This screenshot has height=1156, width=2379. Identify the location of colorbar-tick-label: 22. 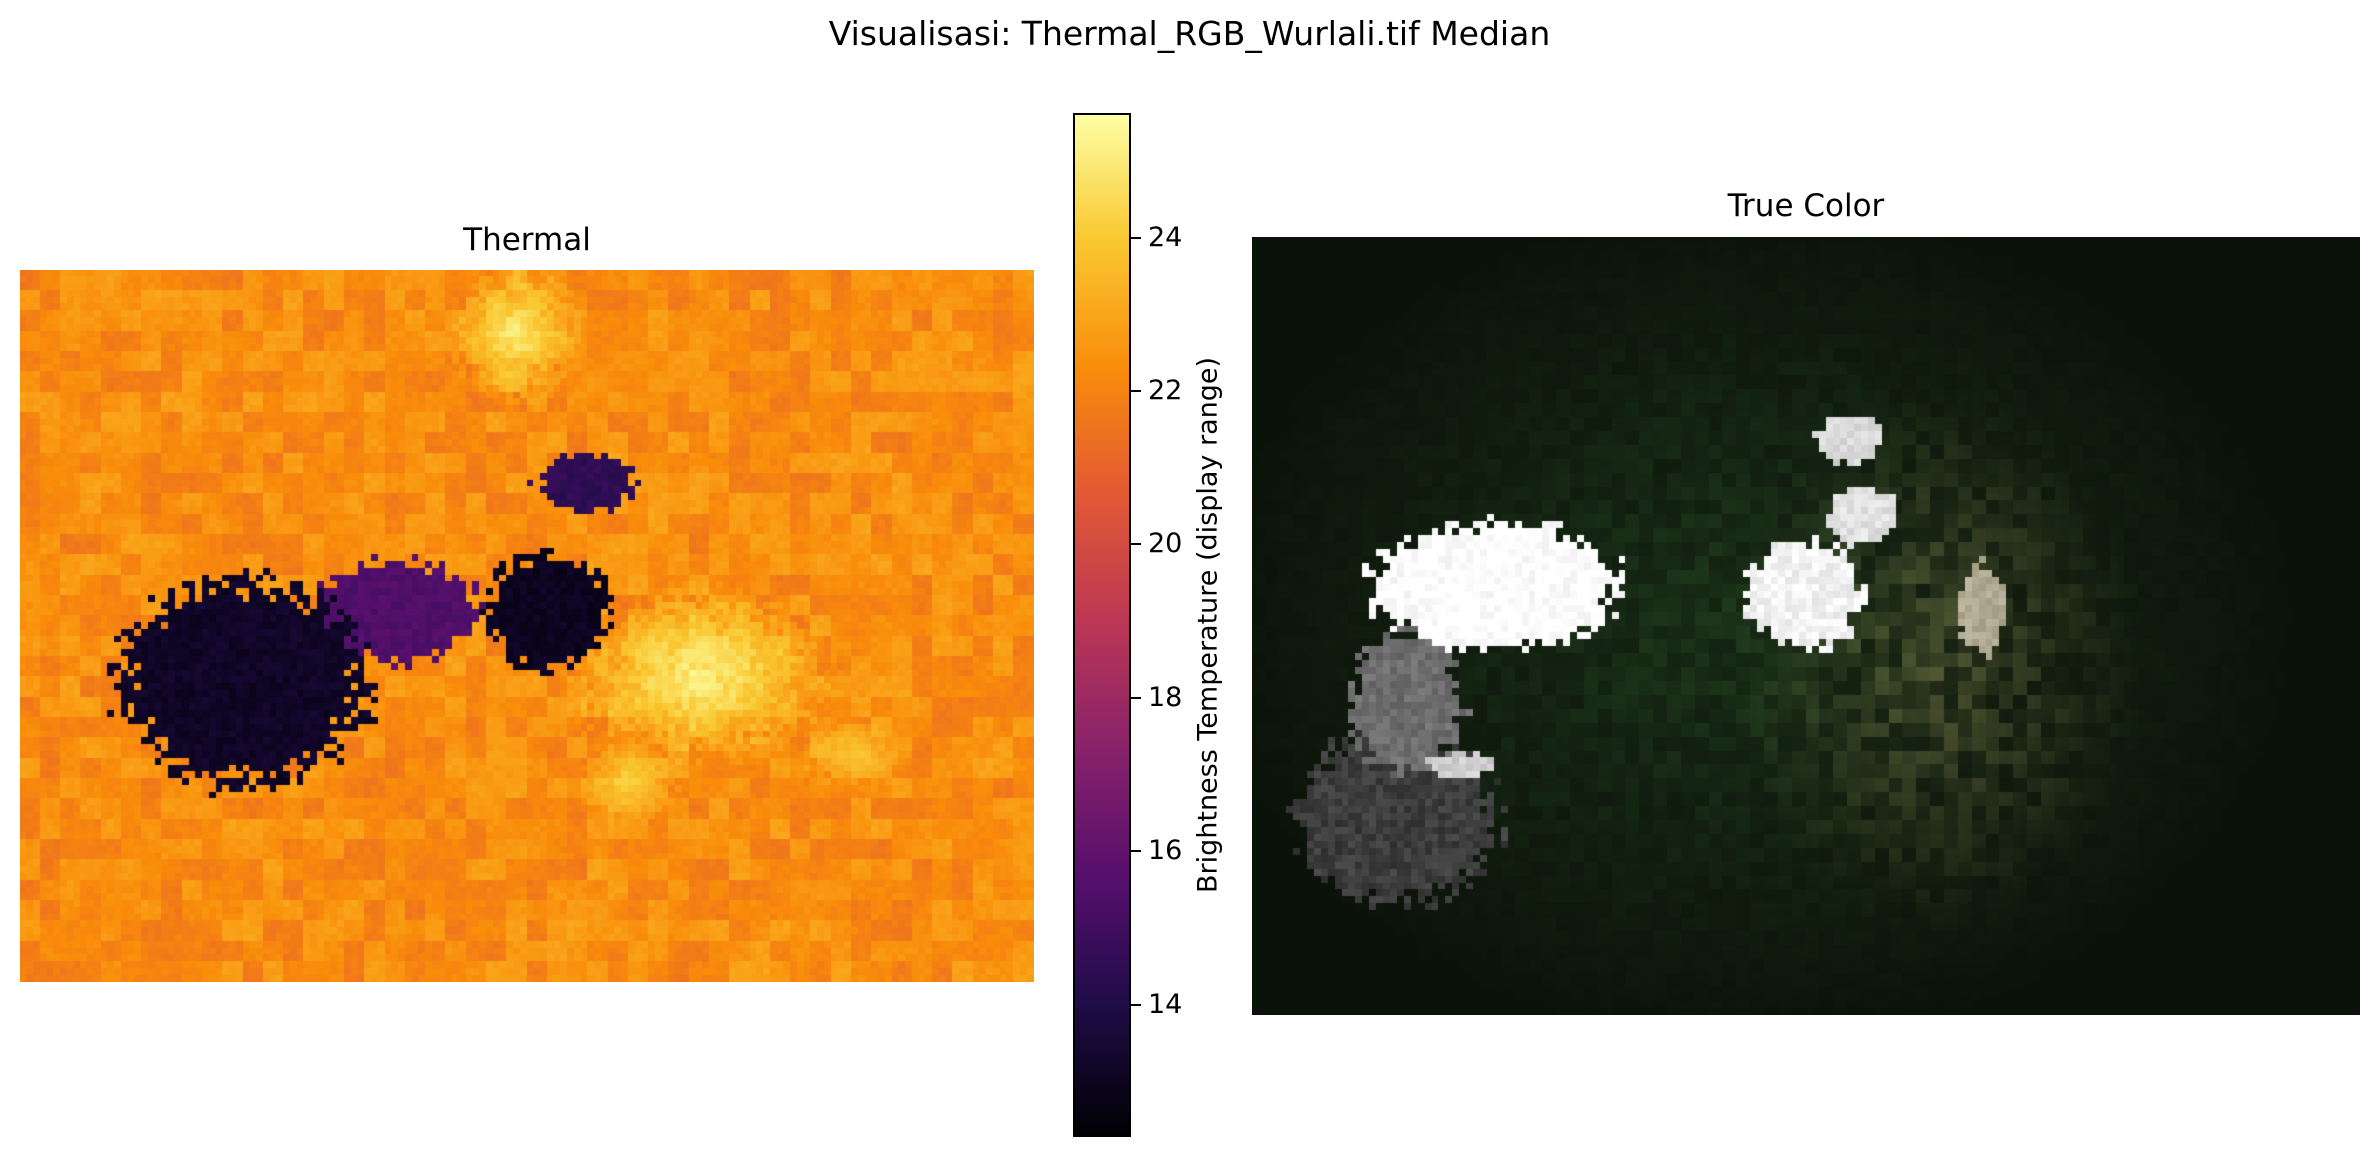
(1165, 391).